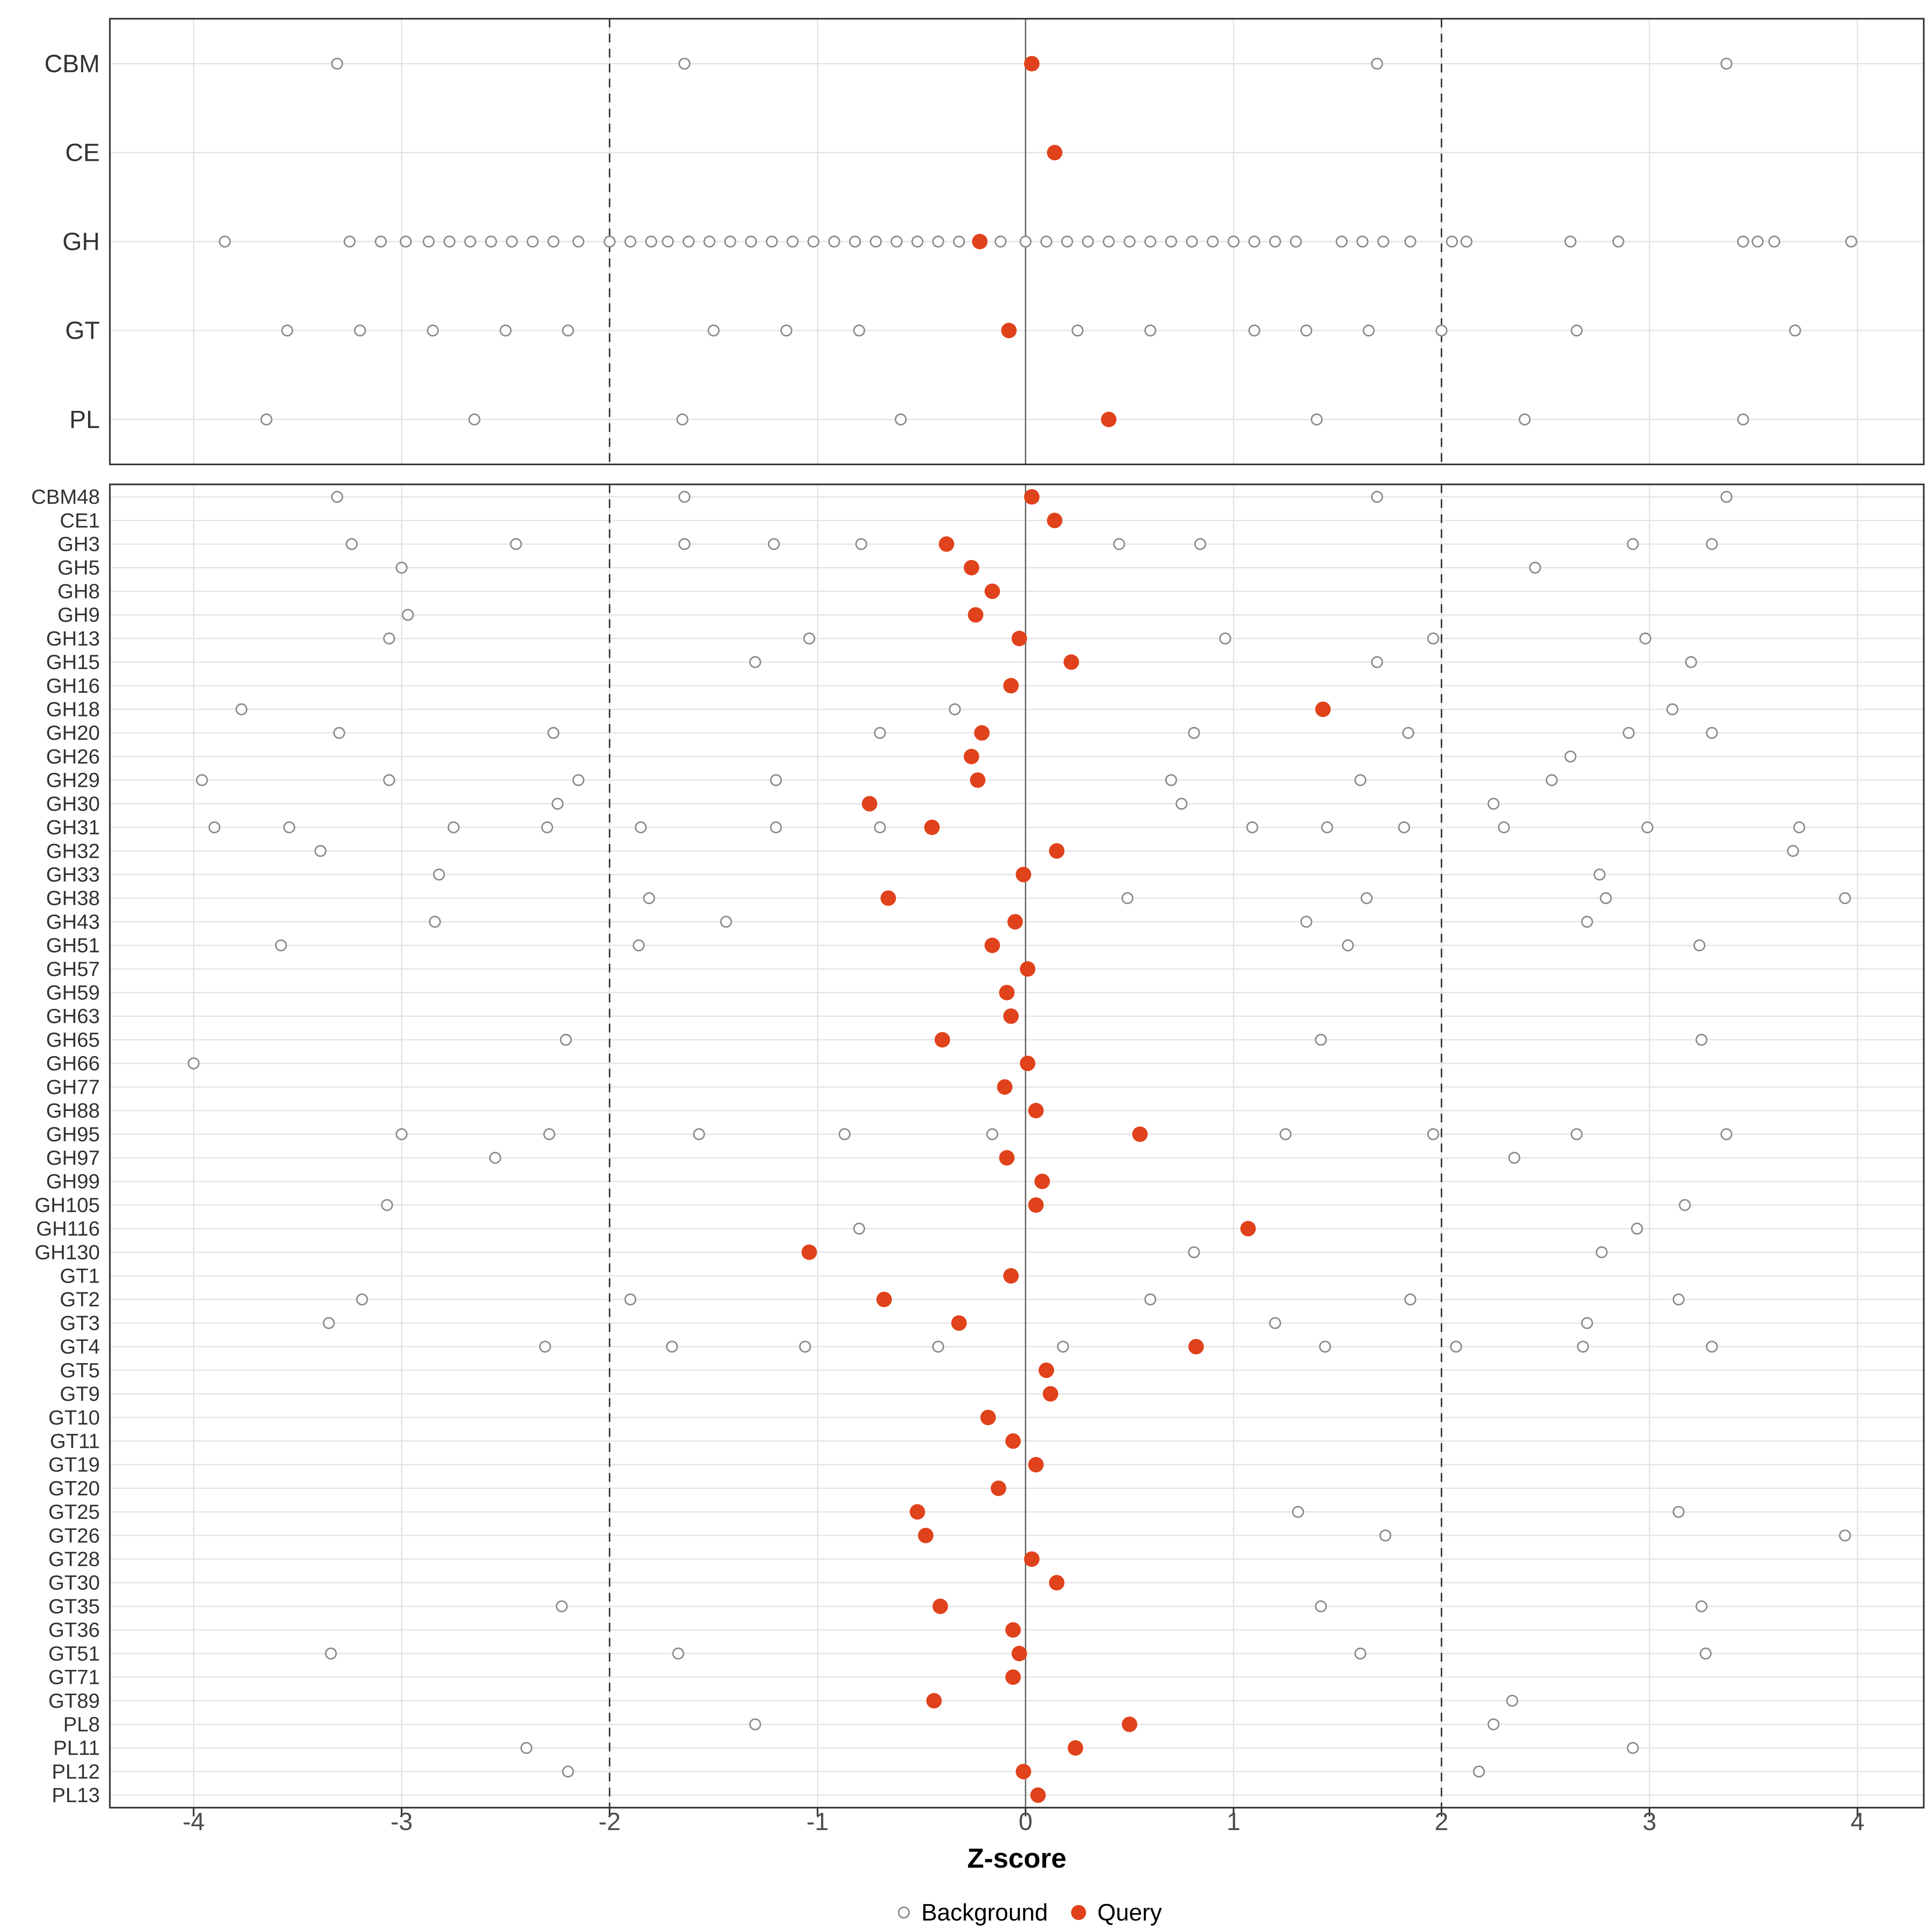 This screenshot has width=1930, height=1932. I want to click on y-axis-label: GT10, so click(74, 1417).